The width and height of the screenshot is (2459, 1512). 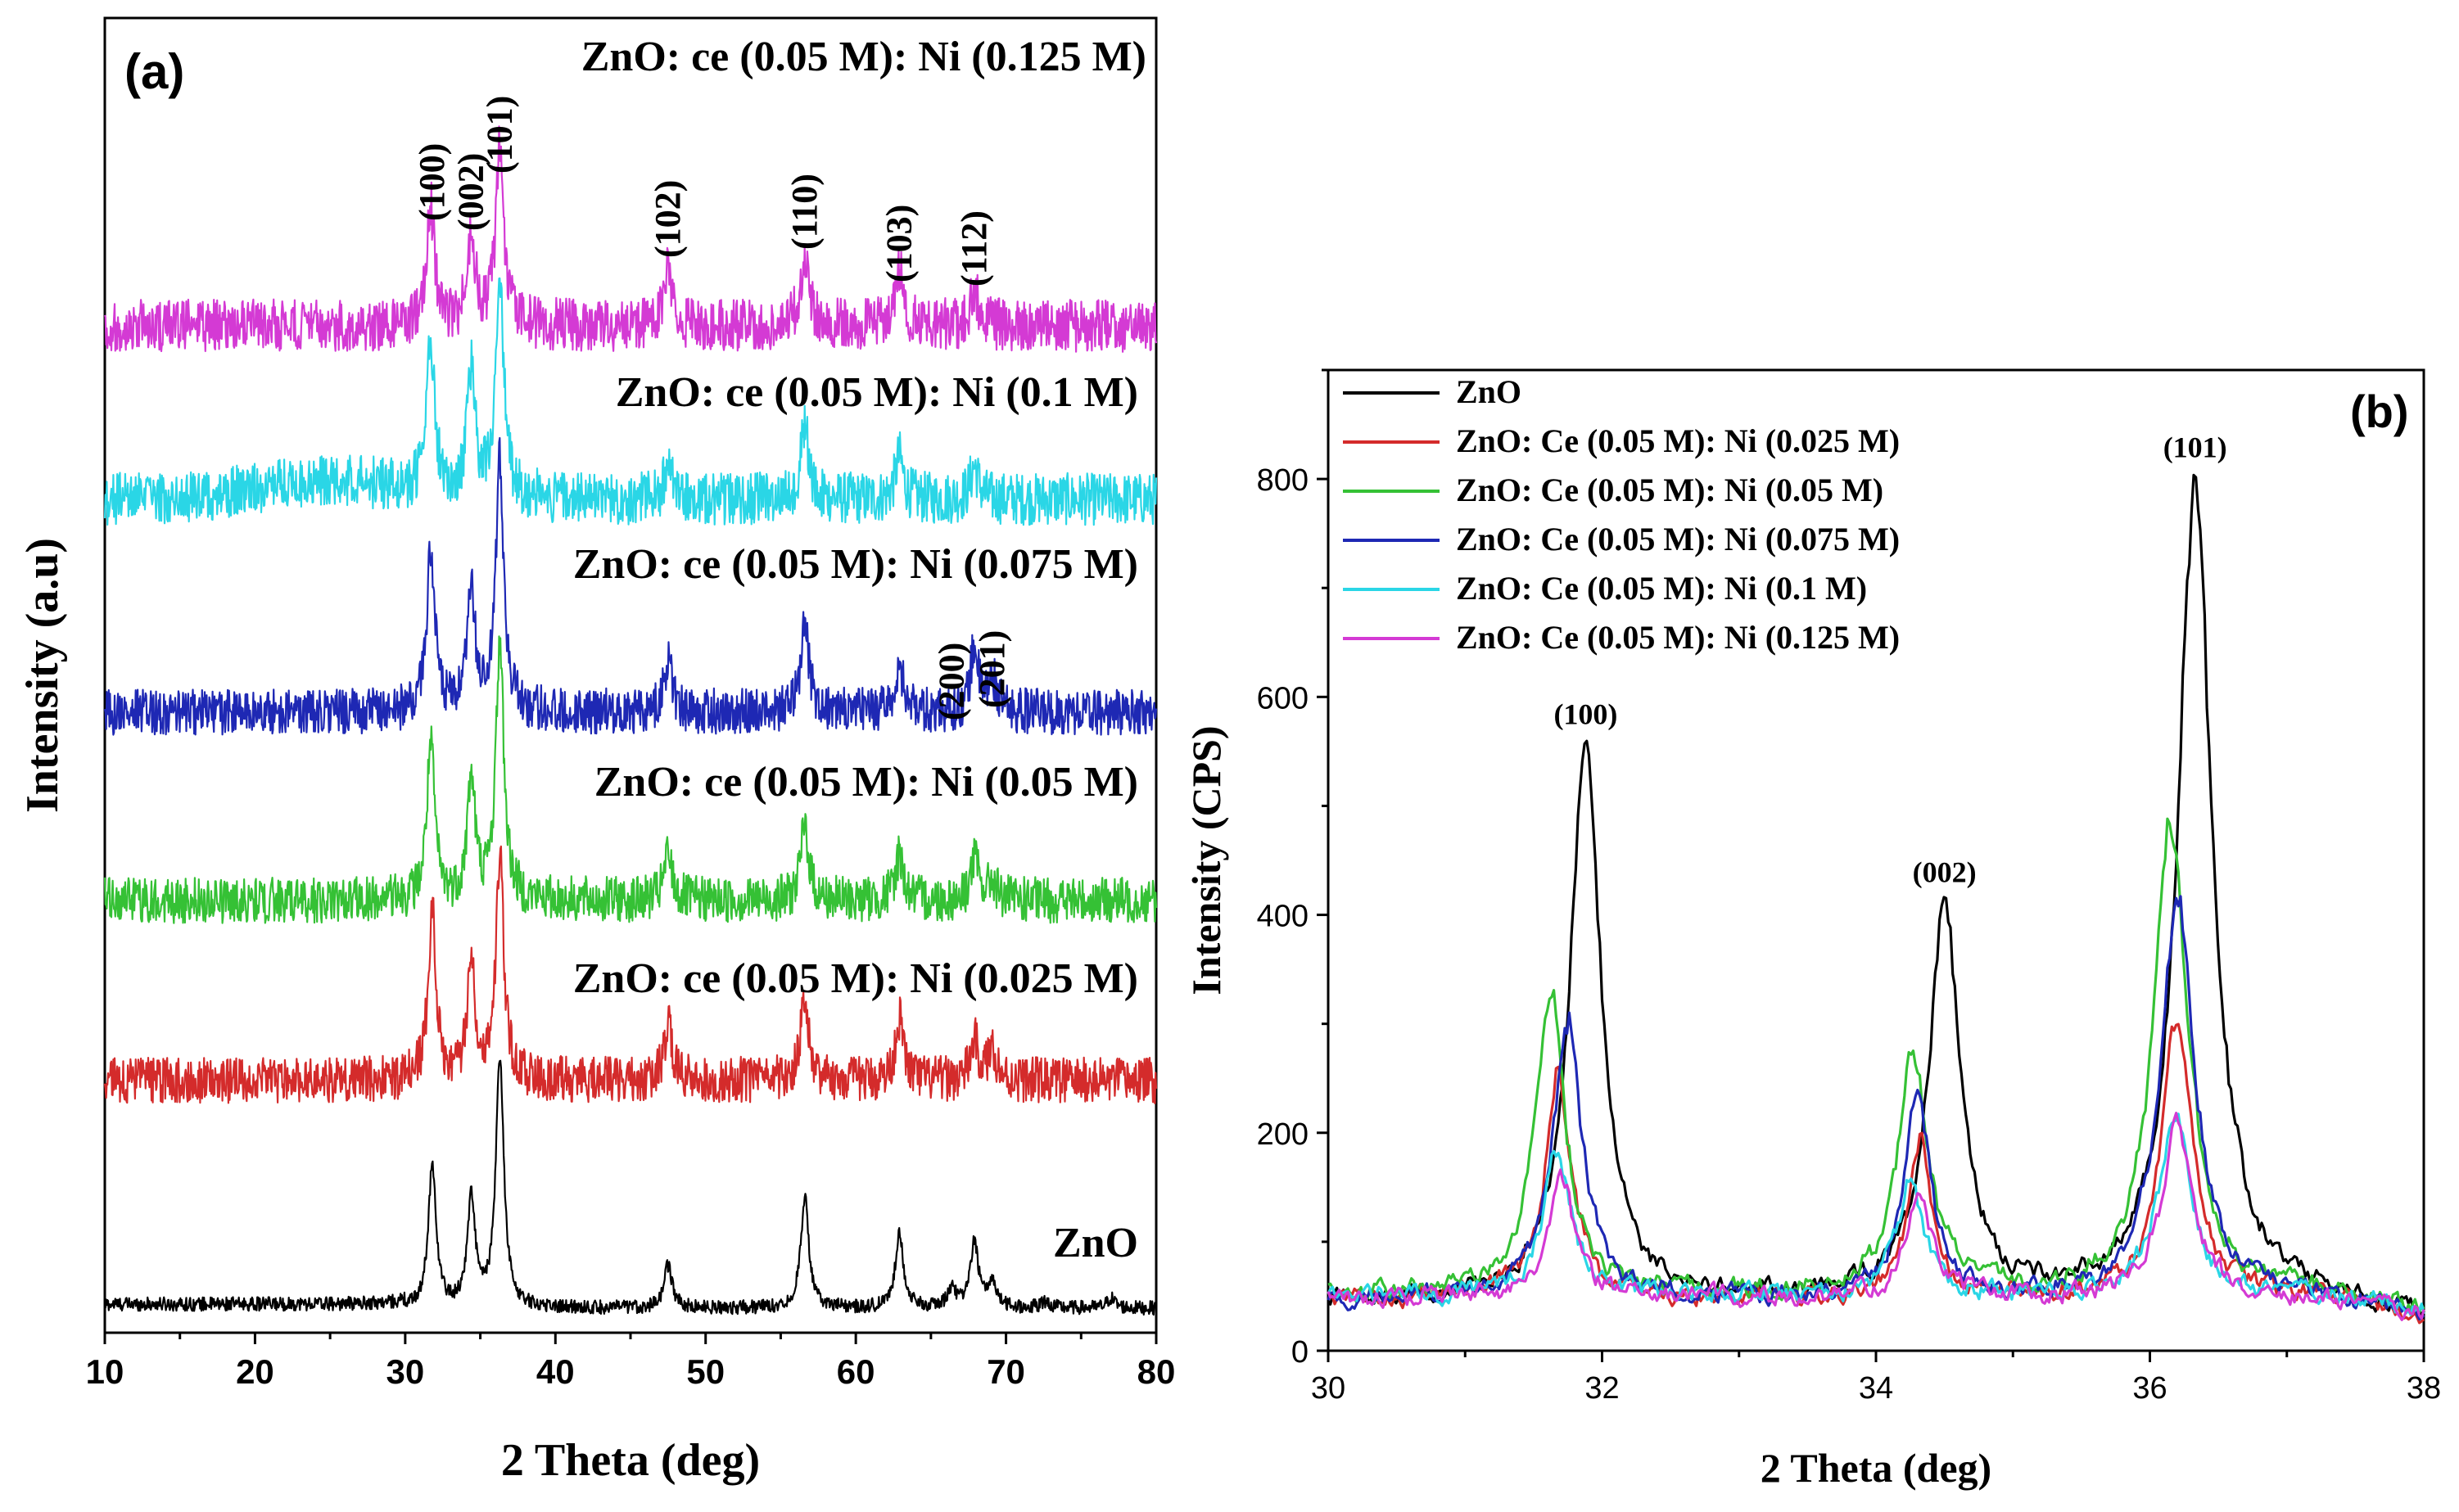 I want to click on panel-a-peak-label-6: (112), so click(x=974, y=249).